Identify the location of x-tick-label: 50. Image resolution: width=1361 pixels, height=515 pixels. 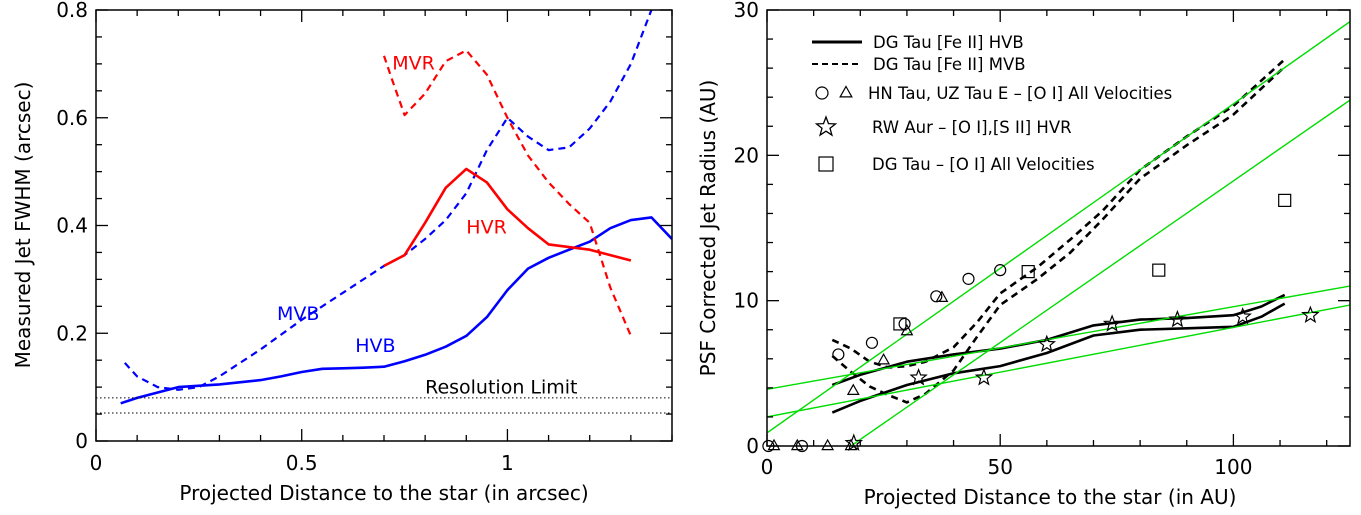
(999, 467).